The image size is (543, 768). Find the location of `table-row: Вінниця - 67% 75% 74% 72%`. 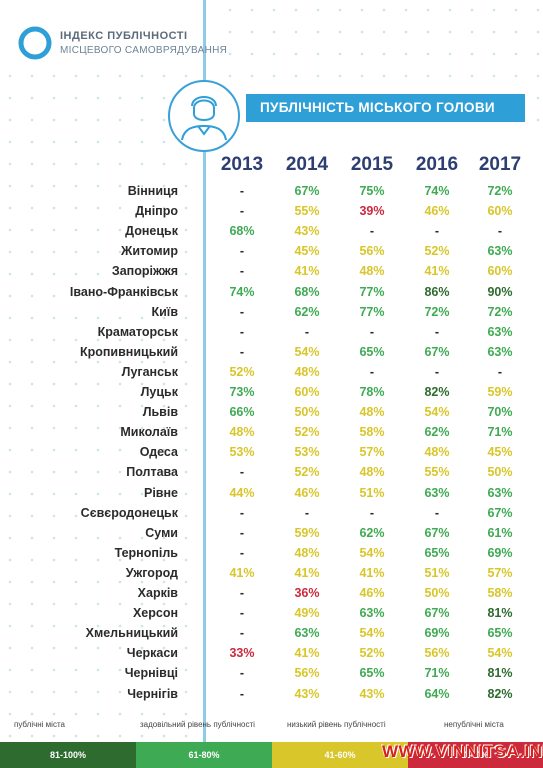

table-row: Вінниця - 67% 75% 74% 72% is located at coordinates (271, 191).